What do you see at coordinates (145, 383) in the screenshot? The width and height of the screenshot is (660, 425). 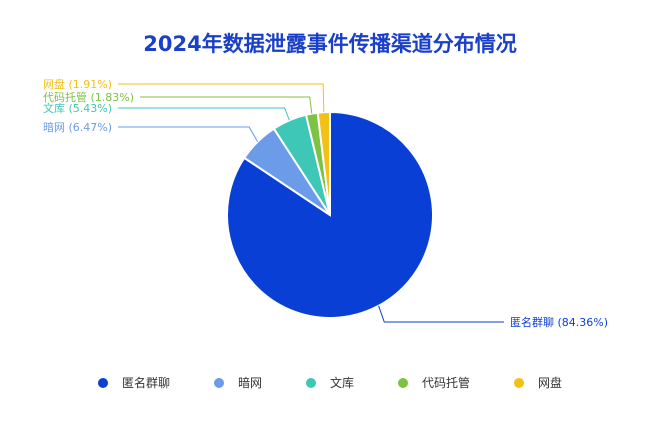 I see `legend-label: 匿名群聊` at bounding box center [145, 383].